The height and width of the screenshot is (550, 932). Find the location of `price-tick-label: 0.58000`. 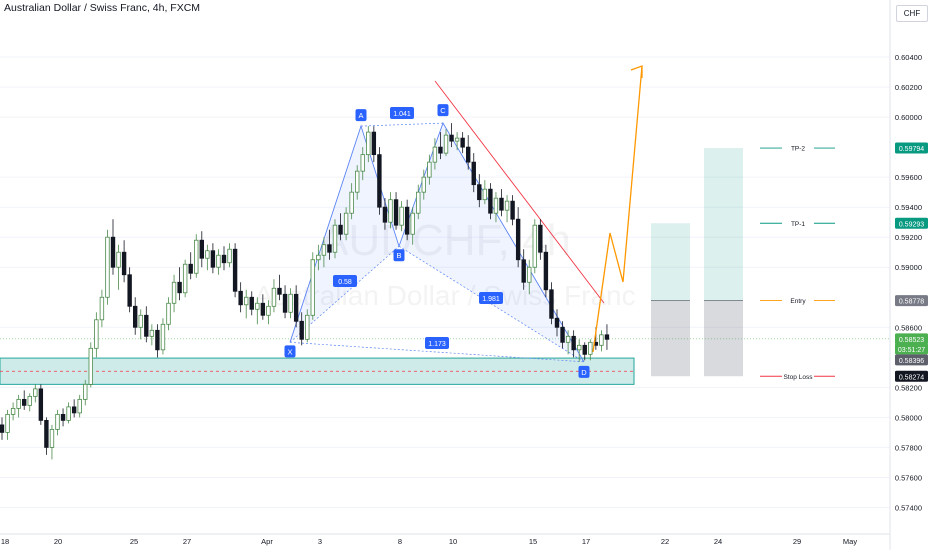

price-tick-label: 0.58000 is located at coordinates (908, 417).